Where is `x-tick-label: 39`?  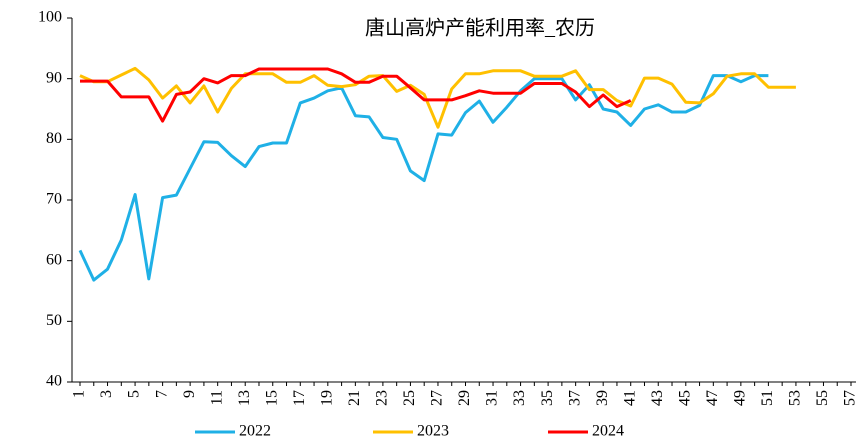
x-tick-label: 39 is located at coordinates (602, 398).